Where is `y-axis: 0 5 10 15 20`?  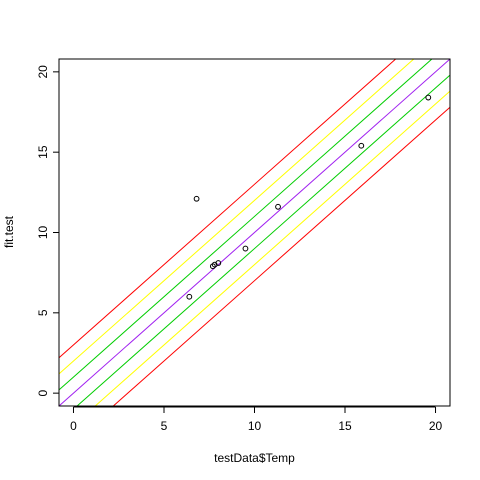 y-axis: 0 5 10 15 20 is located at coordinates (48, 230).